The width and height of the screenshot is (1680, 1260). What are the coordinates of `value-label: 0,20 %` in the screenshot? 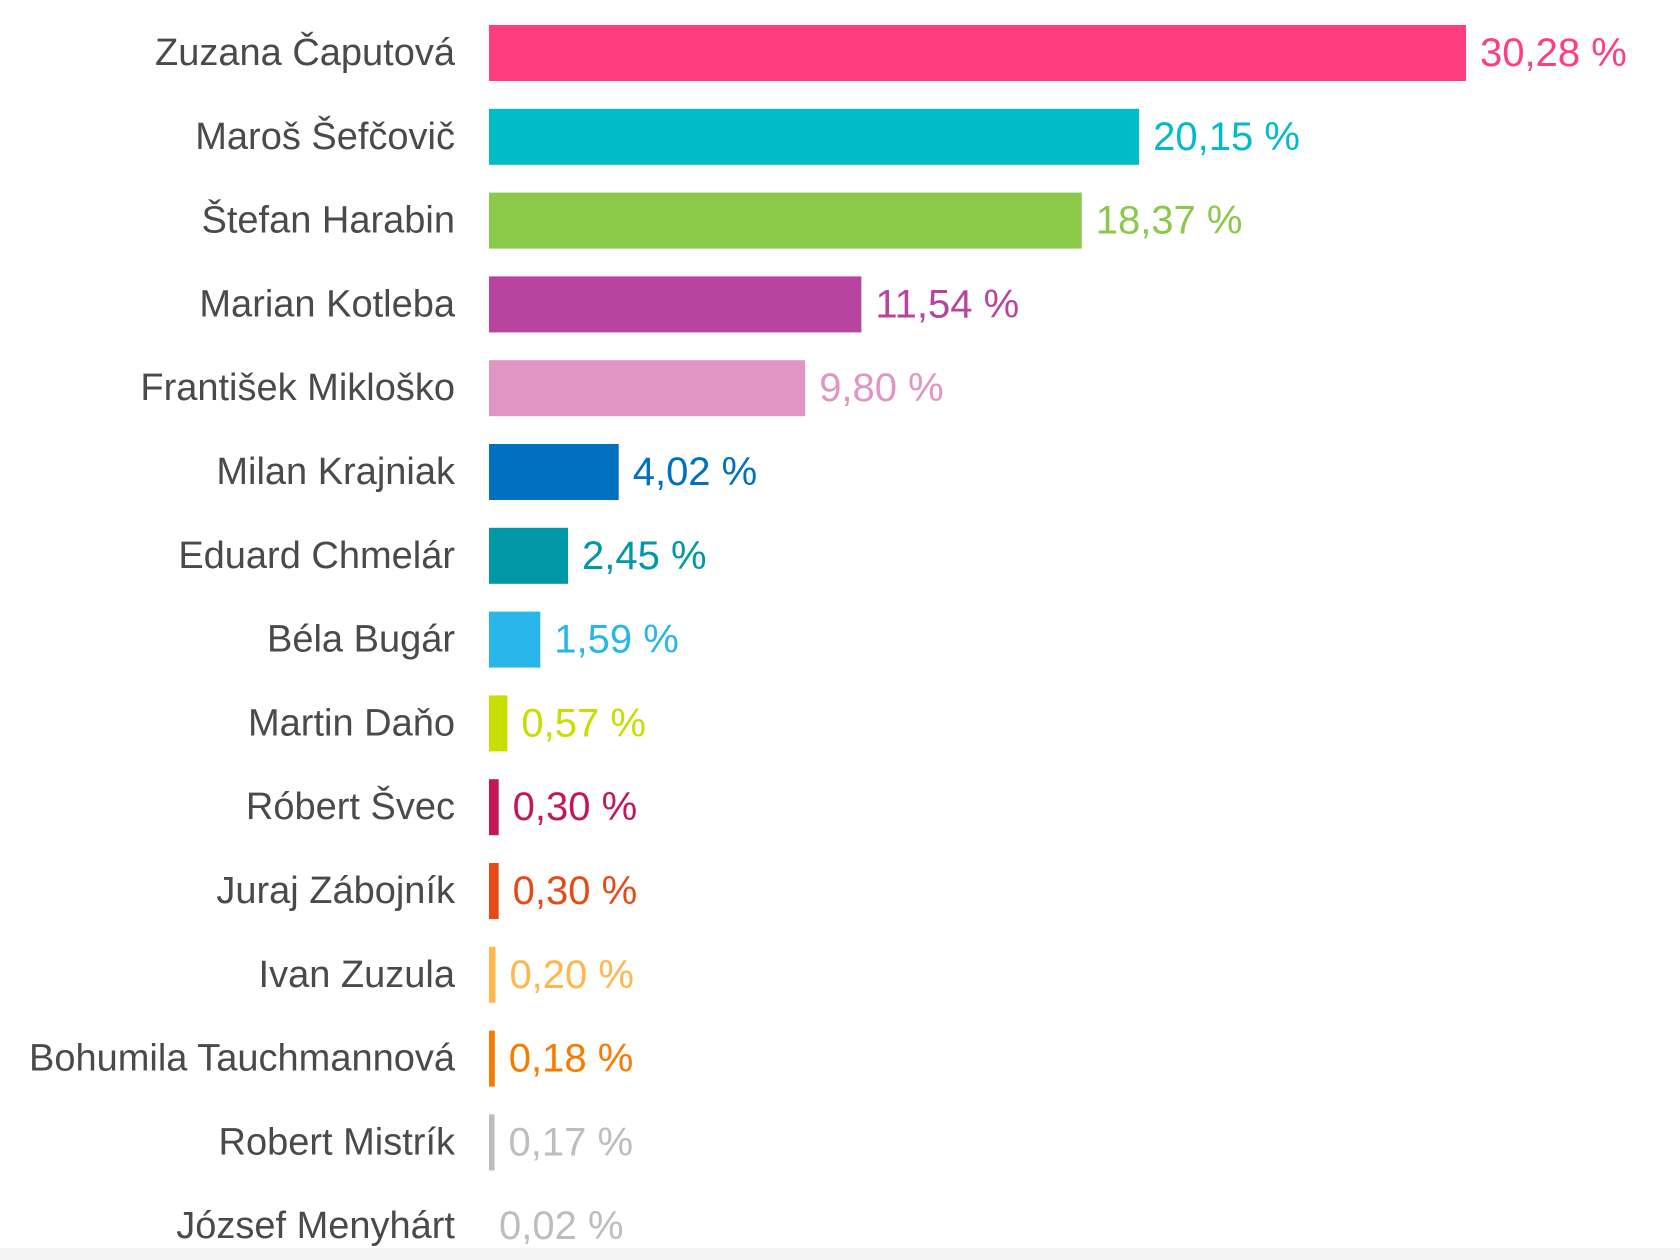 It's located at (571, 975).